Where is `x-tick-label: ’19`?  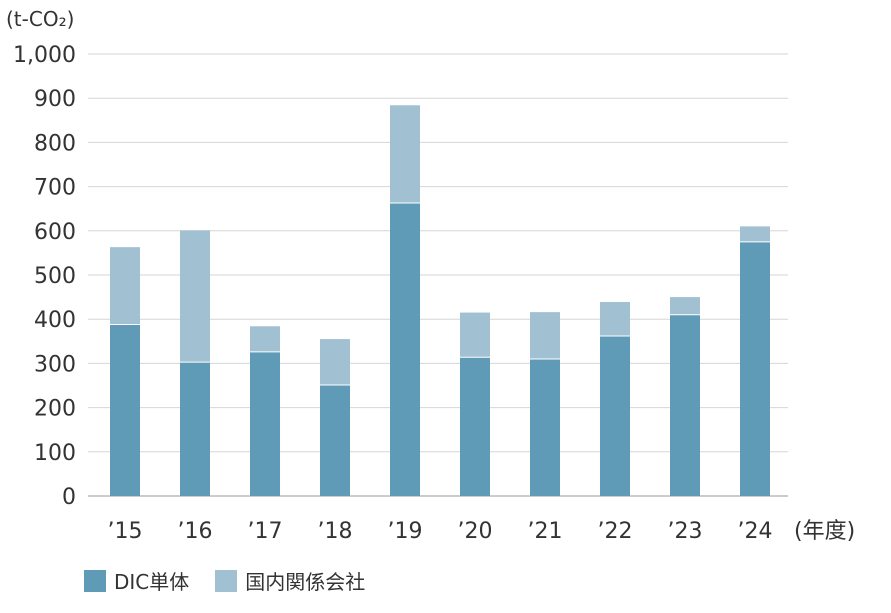
x-tick-label: ’19 is located at coordinates (405, 531).